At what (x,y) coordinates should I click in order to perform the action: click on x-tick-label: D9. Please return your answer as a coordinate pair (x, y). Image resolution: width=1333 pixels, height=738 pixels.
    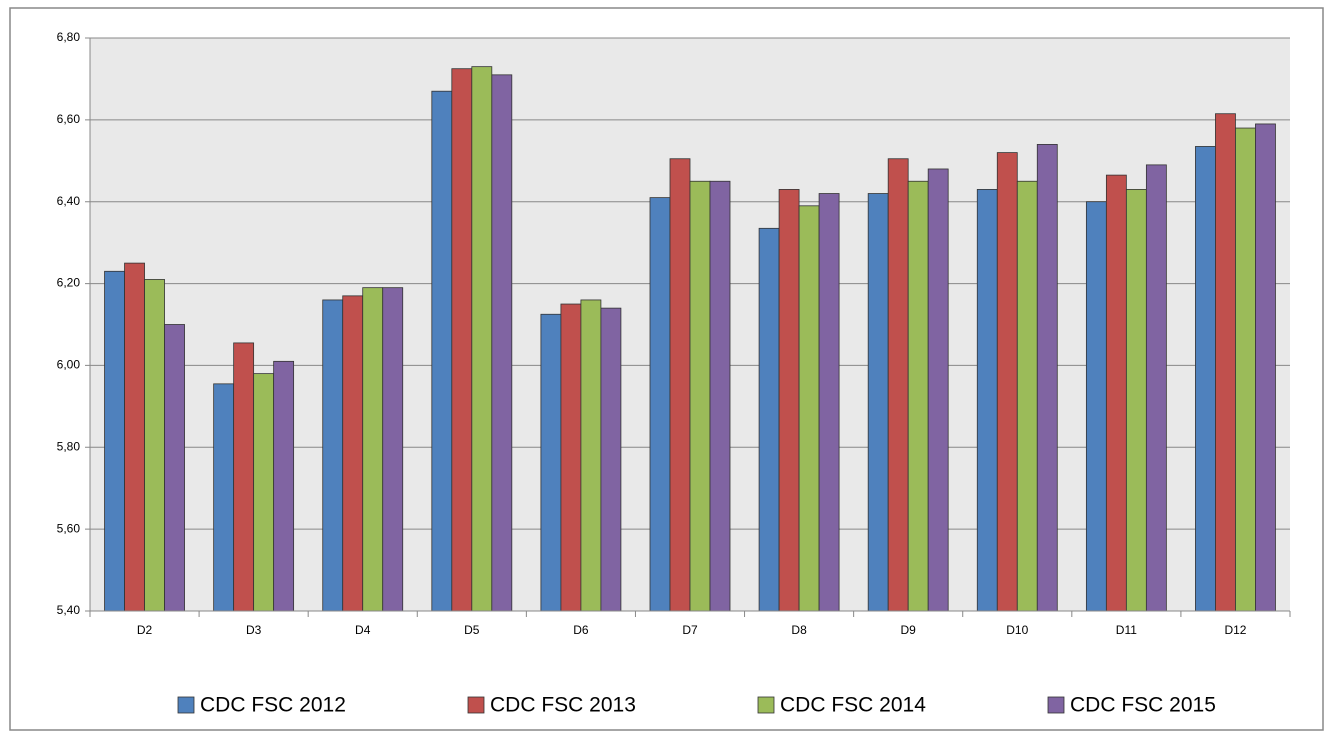
    Looking at the image, I should click on (909, 630).